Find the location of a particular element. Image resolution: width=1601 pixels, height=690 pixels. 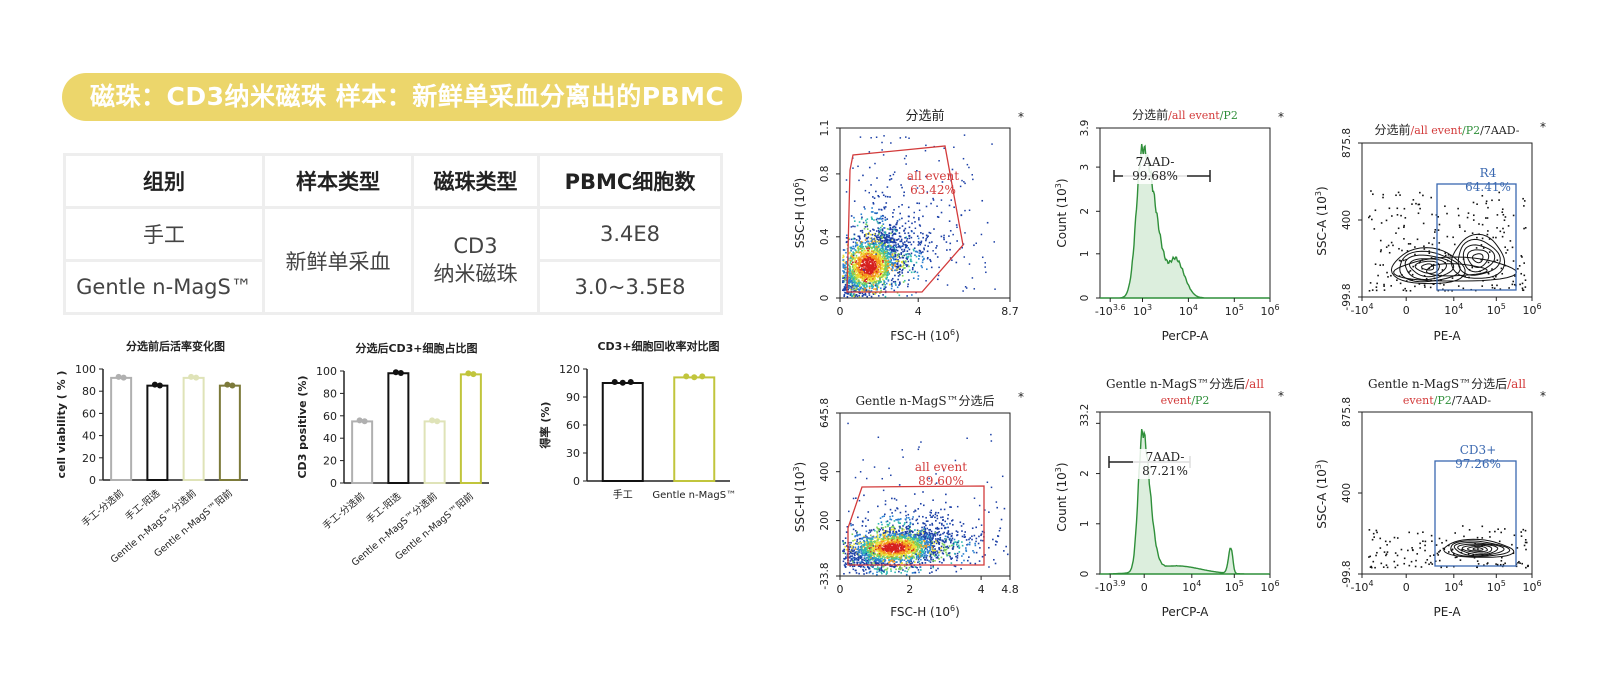

table-row: 手工 新鲜单采血 CD3 纳米磁珠 3.4E8 is located at coordinates (393, 260).